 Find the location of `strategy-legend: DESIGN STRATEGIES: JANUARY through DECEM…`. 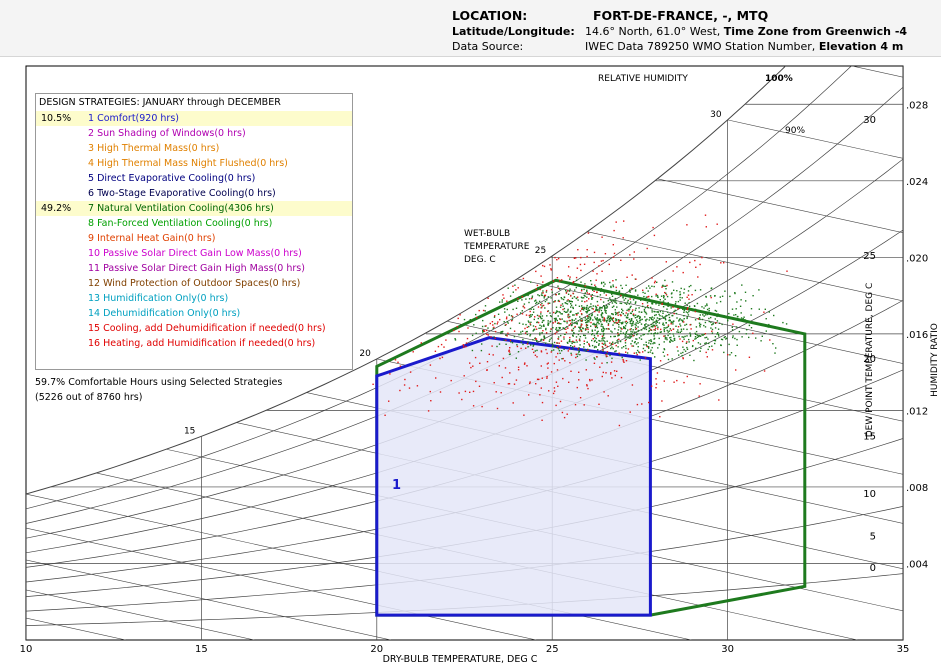

strategy-legend: DESIGN STRATEGIES: JANUARY through DECEM… is located at coordinates (194, 231).